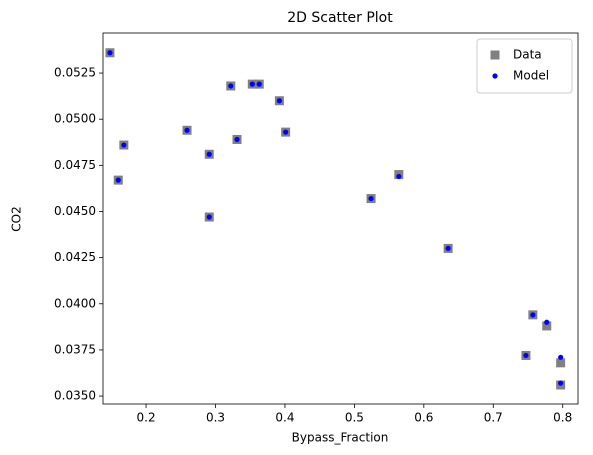  Describe the element at coordinates (354, 418) in the screenshot. I see `x-tick-label: 0.5` at that location.